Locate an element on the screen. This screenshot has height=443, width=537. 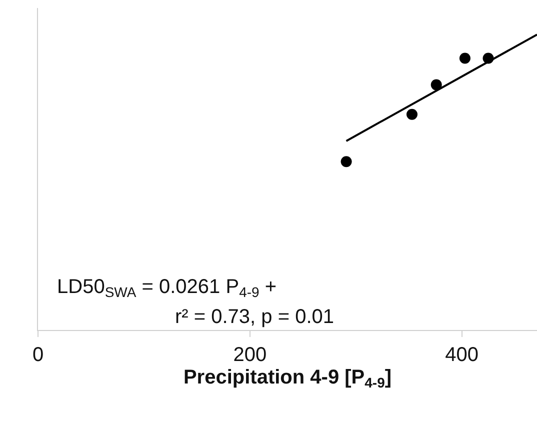
x-tick-label: 200 is located at coordinates (250, 355).